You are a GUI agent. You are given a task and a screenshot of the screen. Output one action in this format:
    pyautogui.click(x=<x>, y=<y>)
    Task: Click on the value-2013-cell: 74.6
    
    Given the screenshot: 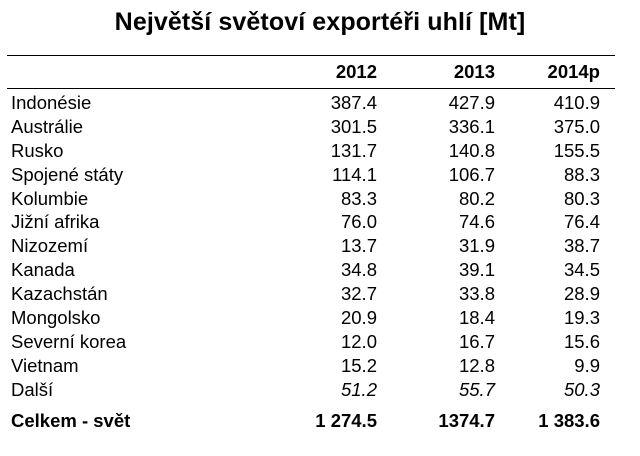 What is the action you would take?
    pyautogui.click(x=476, y=222)
    